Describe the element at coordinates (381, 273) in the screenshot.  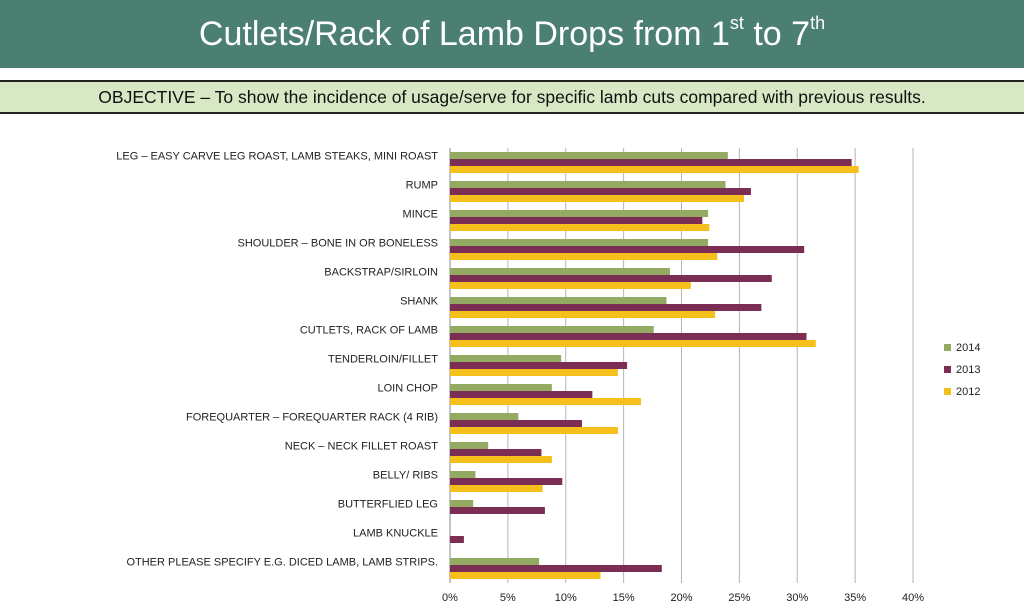
I see `category-label: BACKSTRAP/SIRLOIN` at that location.